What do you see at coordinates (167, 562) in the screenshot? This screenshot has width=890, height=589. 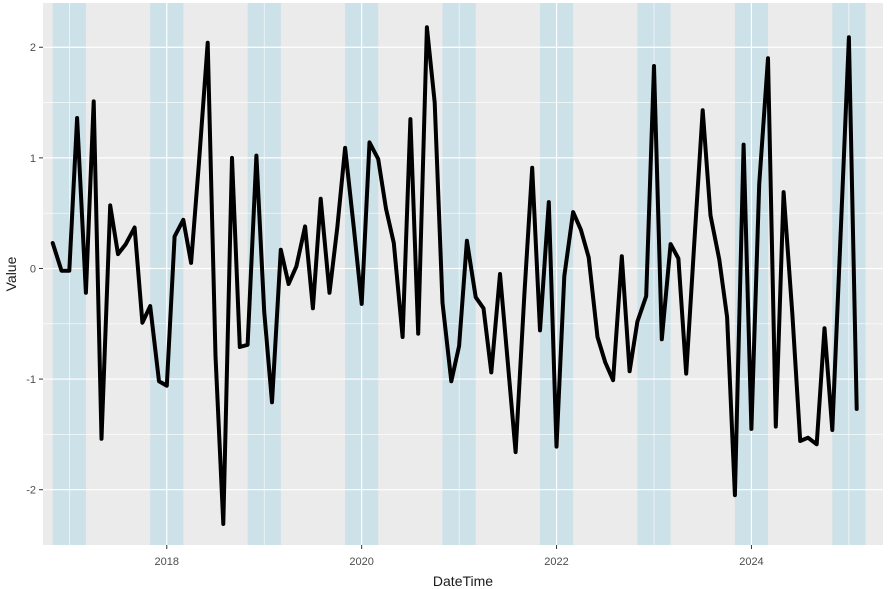 I see `x-tick-label: 2018` at bounding box center [167, 562].